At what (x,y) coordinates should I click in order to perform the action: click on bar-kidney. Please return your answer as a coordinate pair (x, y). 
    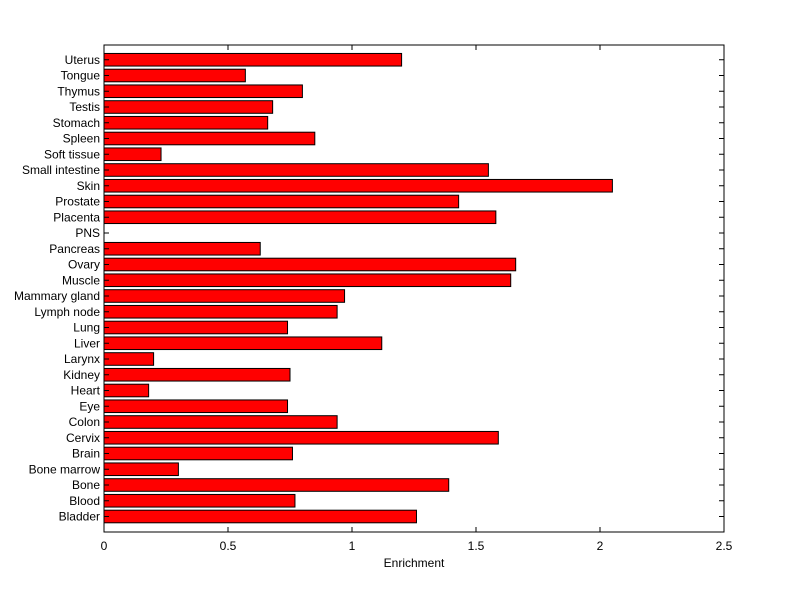
    Looking at the image, I should click on (197, 374).